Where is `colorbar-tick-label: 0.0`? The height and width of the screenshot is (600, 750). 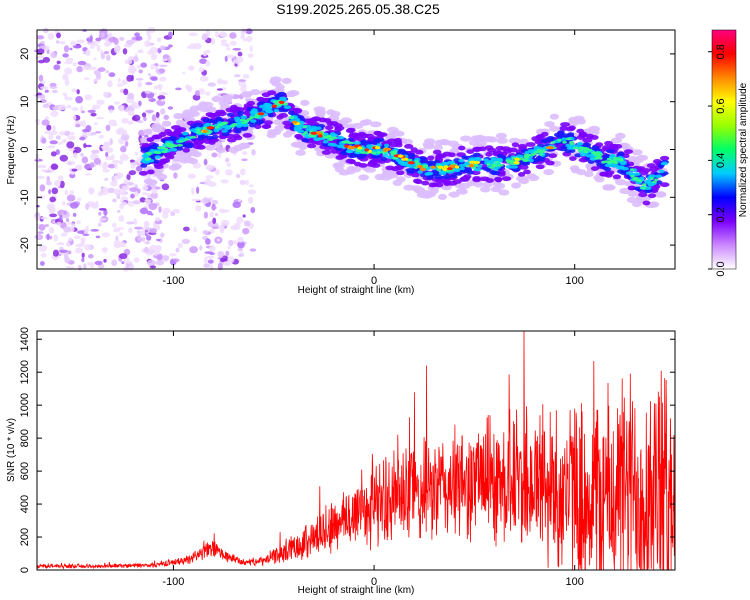 colorbar-tick-label: 0.0 is located at coordinates (721, 268).